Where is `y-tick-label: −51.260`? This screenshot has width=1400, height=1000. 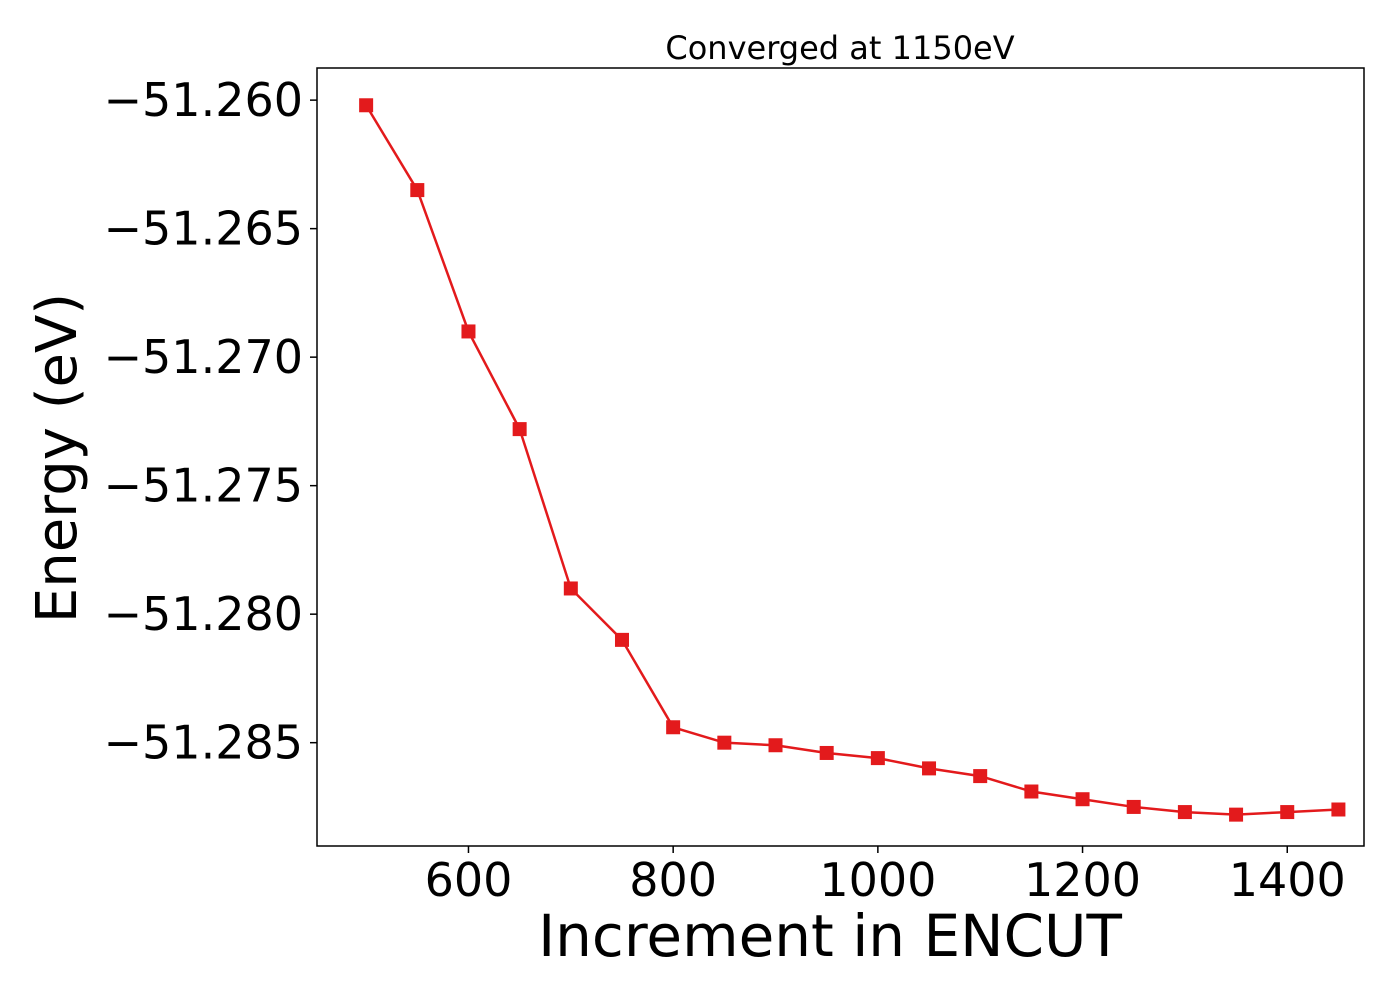 y-tick-label: −51.260 is located at coordinates (204, 100).